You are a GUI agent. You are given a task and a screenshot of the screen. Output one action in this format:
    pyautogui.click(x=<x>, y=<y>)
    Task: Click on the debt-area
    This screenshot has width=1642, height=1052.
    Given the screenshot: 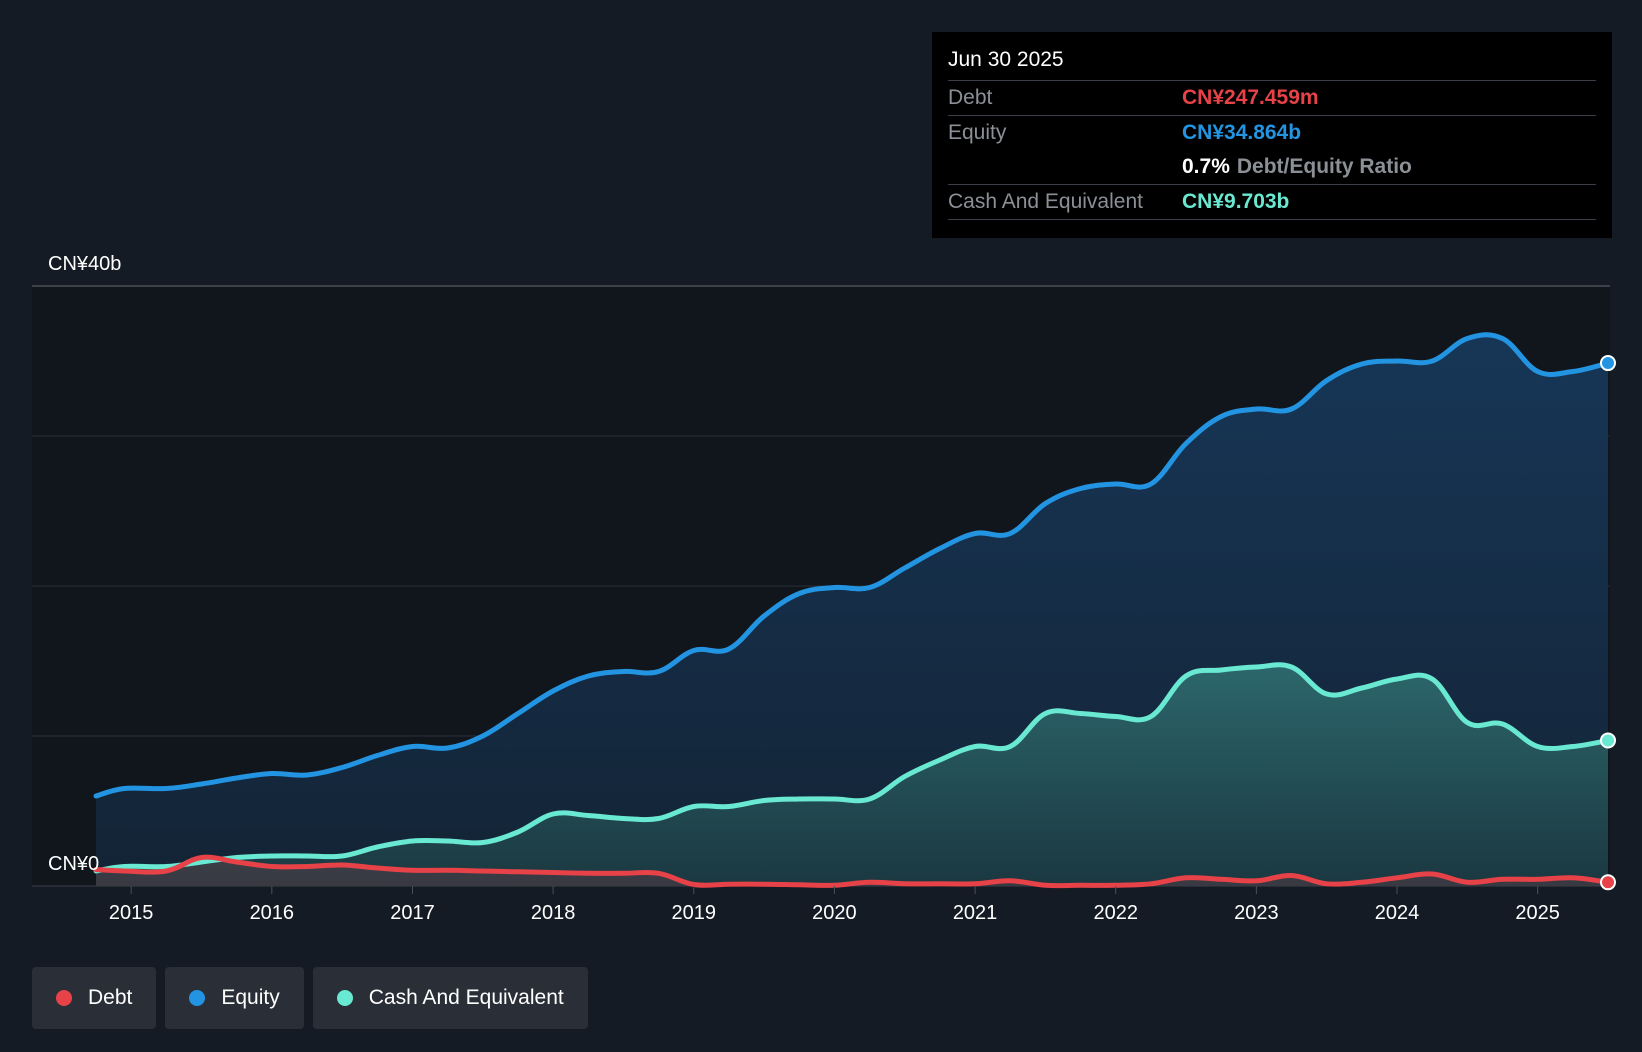 What is the action you would take?
    pyautogui.click(x=852, y=871)
    